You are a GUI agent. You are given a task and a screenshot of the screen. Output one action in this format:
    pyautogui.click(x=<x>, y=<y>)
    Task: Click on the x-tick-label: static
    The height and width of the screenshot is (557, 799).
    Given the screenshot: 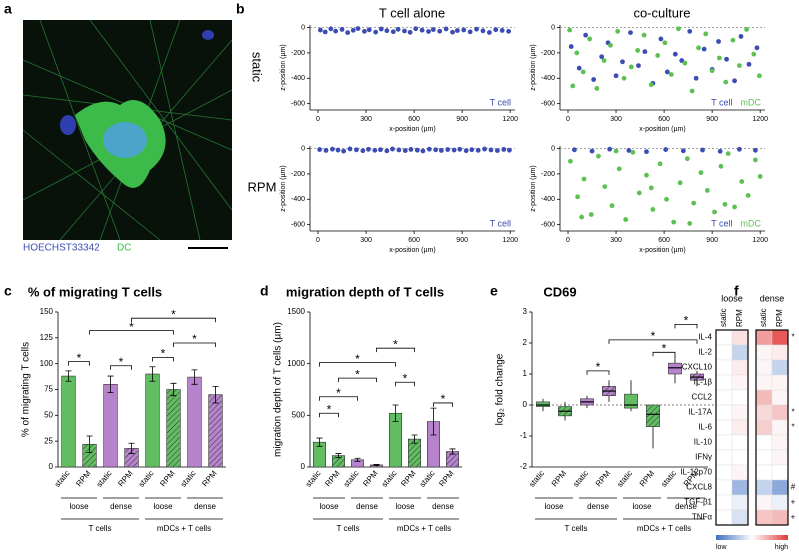 What is the action you would take?
    pyautogui.click(x=313, y=479)
    